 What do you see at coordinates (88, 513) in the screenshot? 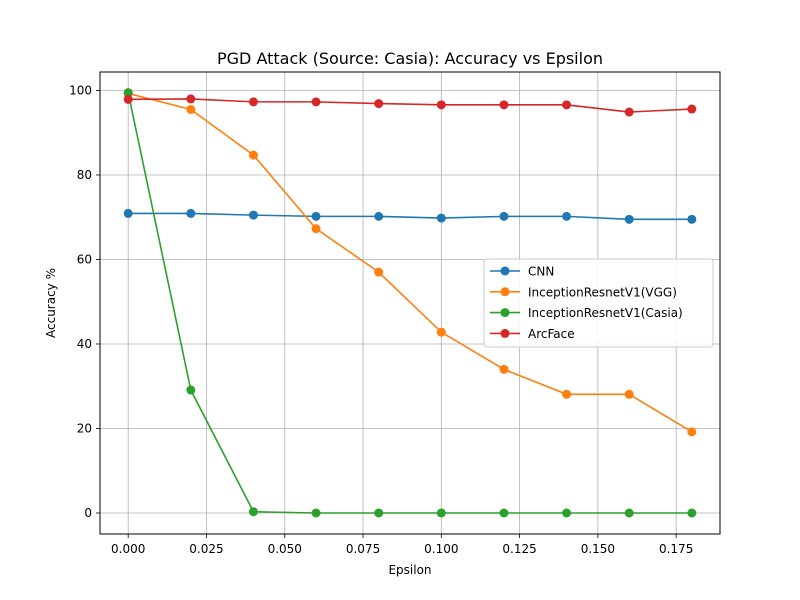
I see `y-tick-label: 0` at bounding box center [88, 513].